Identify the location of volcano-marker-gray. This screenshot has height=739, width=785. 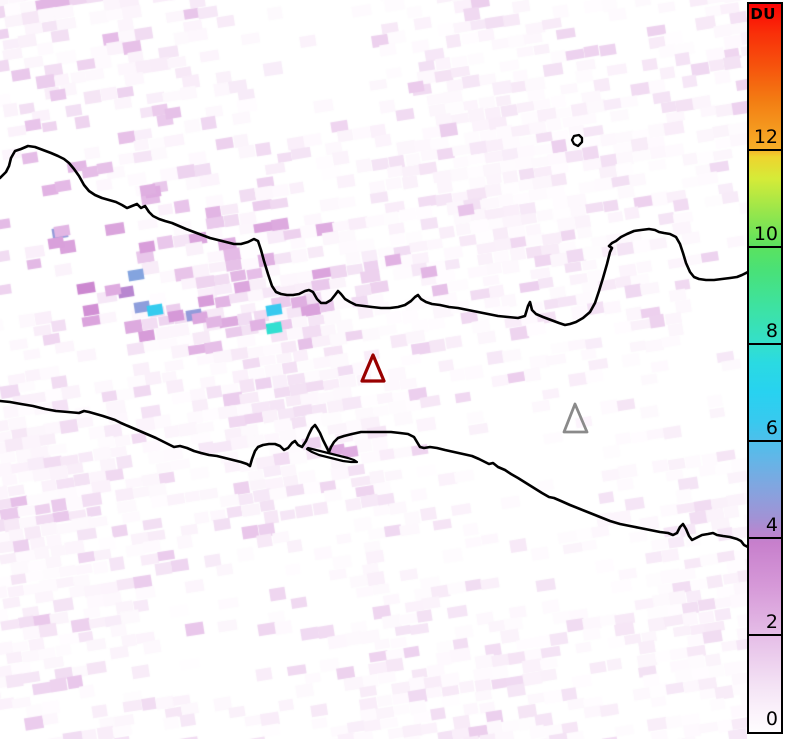
(575, 418).